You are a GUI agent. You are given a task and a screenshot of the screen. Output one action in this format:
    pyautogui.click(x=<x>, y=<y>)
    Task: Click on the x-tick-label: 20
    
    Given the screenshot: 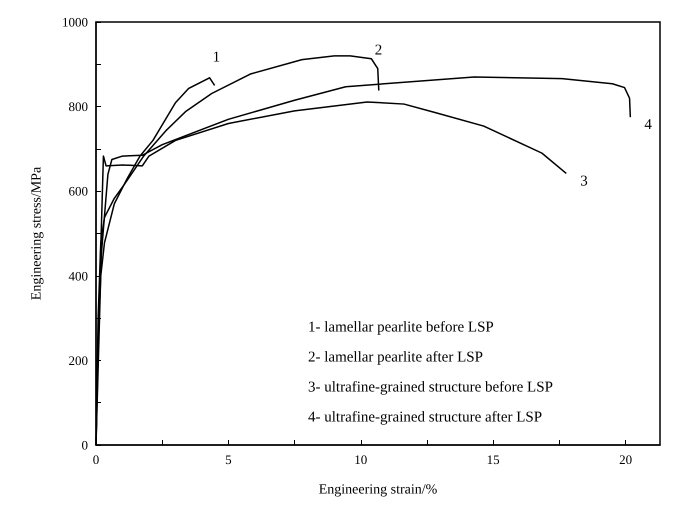 What is the action you would take?
    pyautogui.click(x=625, y=459)
    